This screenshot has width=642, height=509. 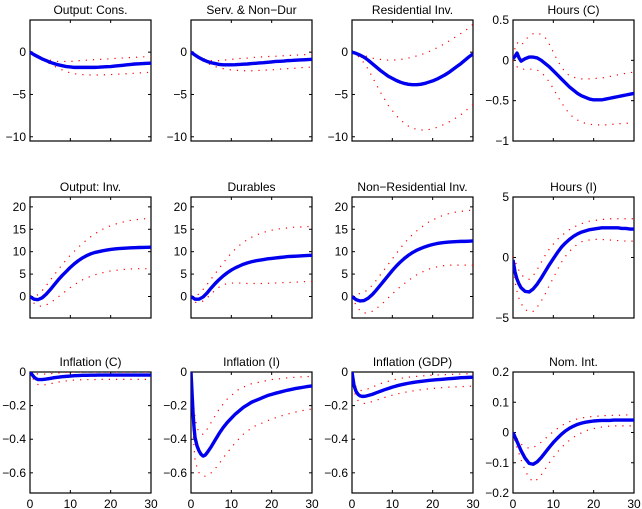 What do you see at coordinates (573, 10) in the screenshot?
I see `panel-title: Hours (C)` at bounding box center [573, 10].